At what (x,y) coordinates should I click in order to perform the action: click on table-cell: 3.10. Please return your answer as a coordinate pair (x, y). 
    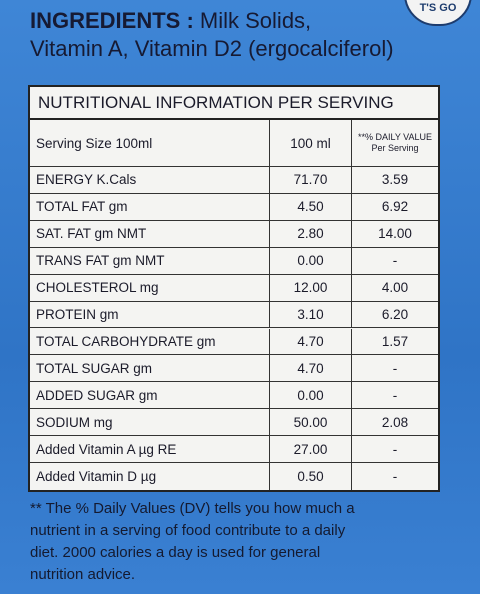
    Looking at the image, I should click on (311, 315).